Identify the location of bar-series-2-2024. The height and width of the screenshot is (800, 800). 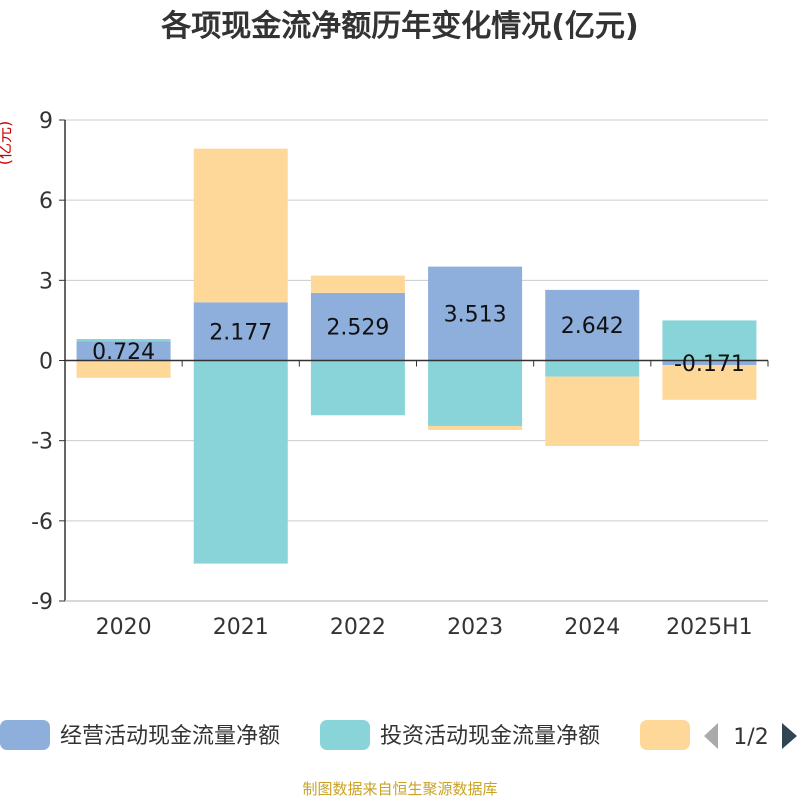
(592, 411).